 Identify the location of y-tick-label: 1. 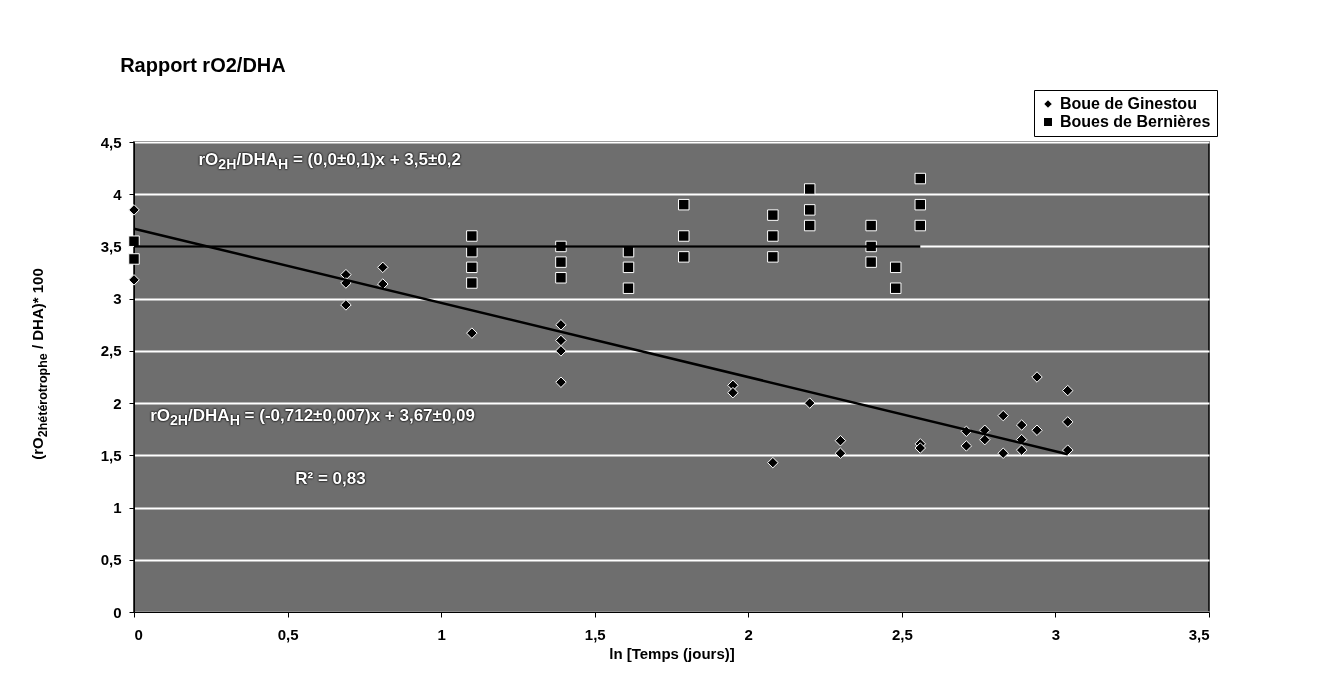
(117, 508).